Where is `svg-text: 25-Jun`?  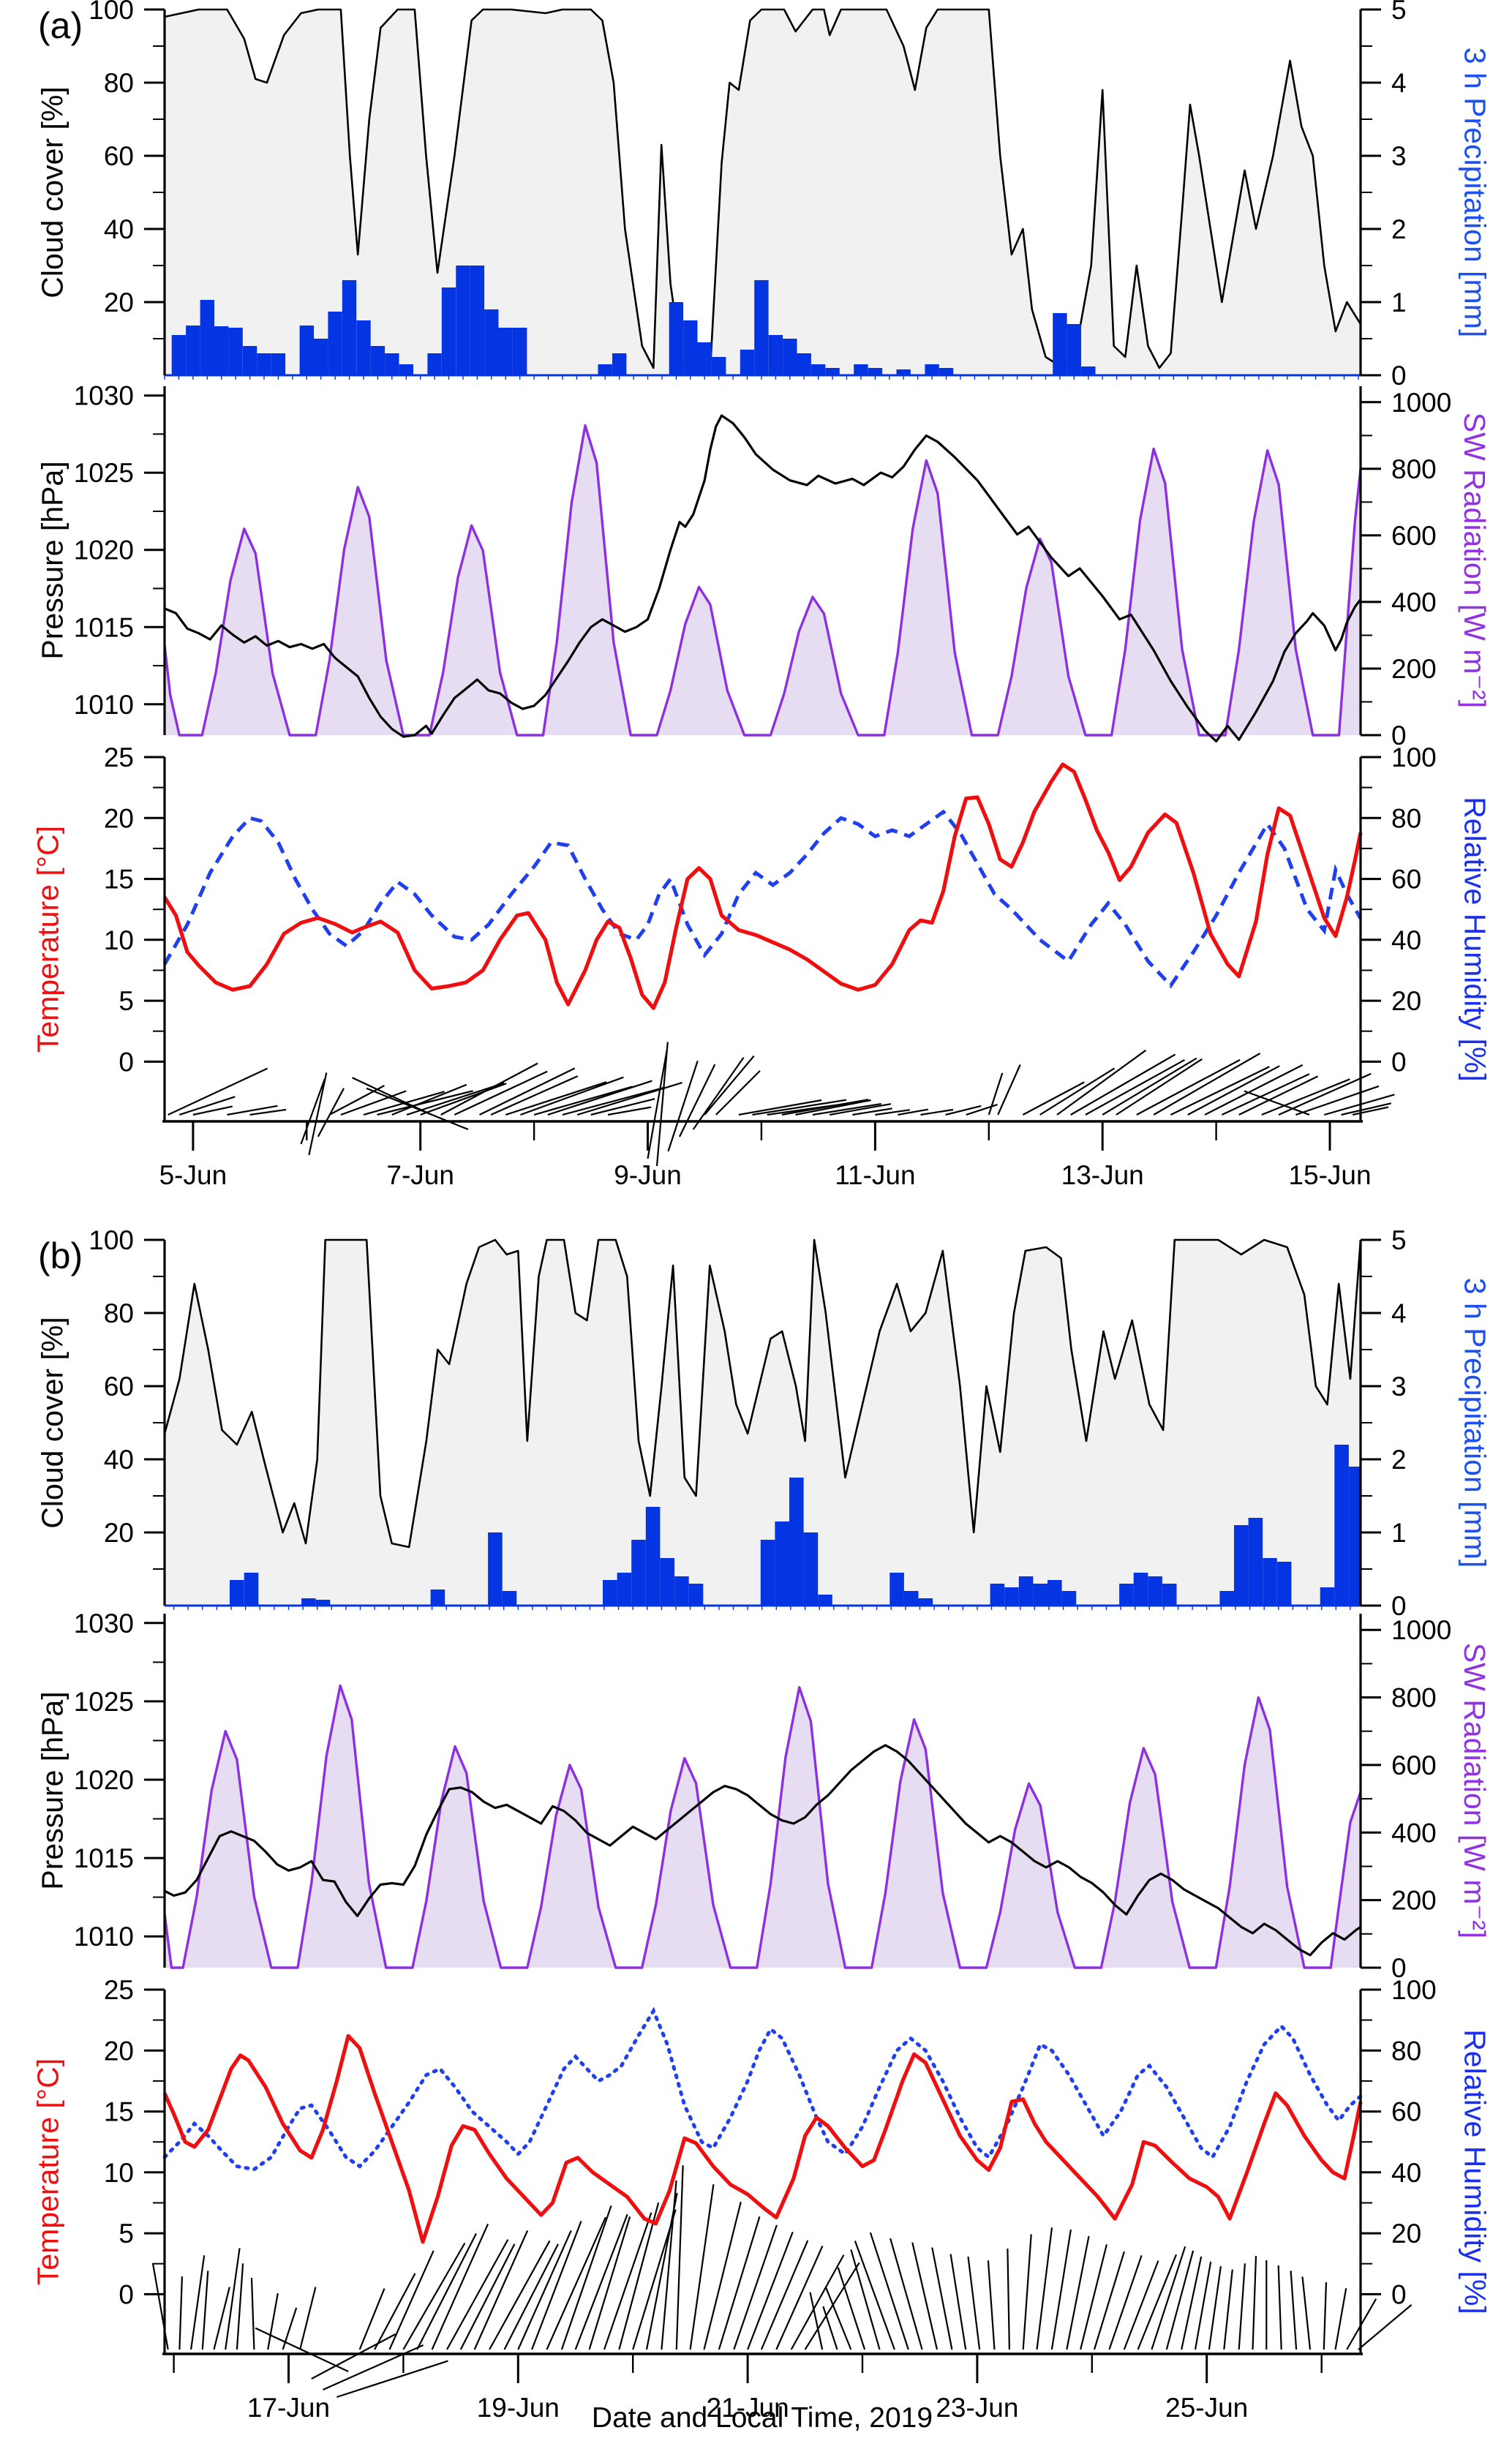
svg-text: 25-Jun is located at coordinates (1206, 2408).